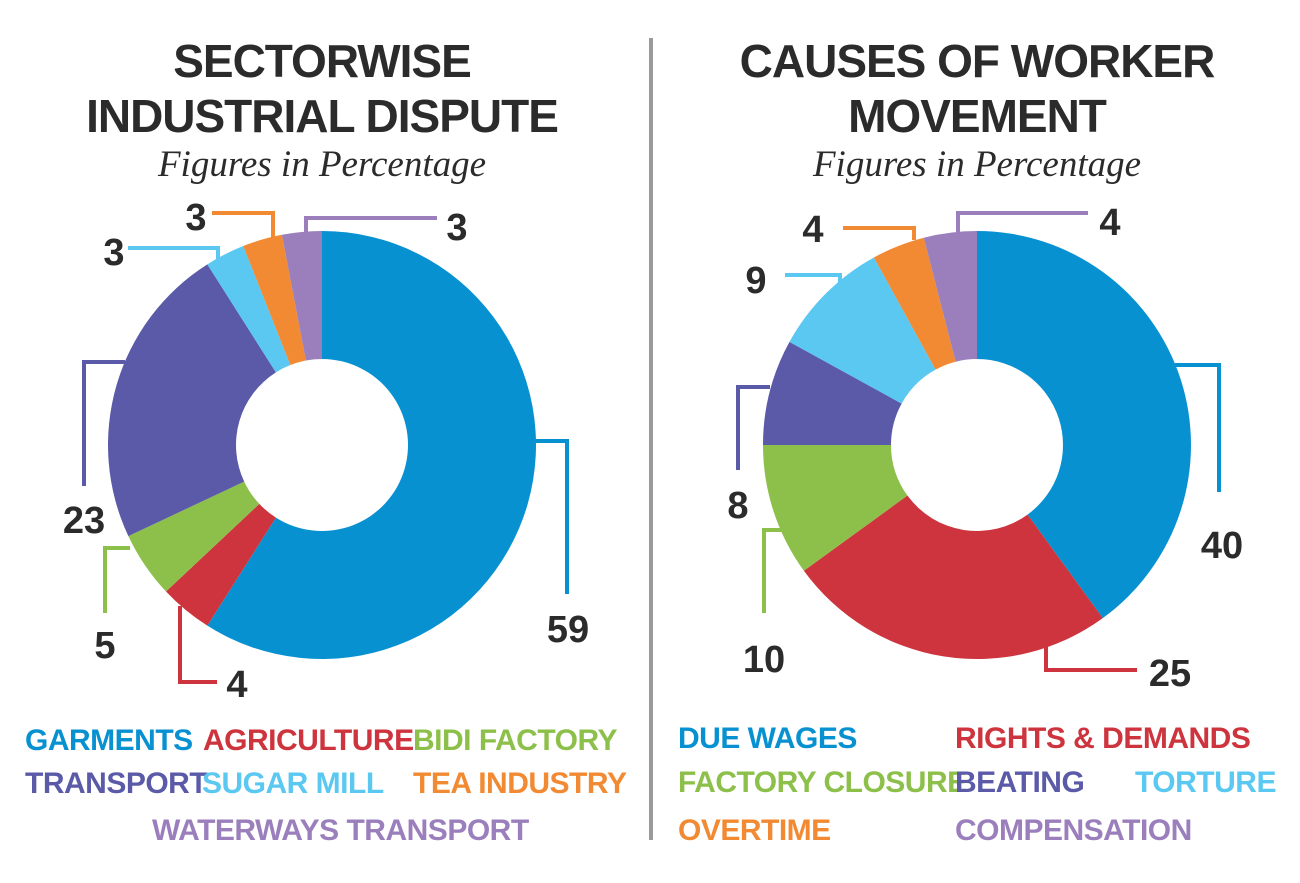 The height and width of the screenshot is (883, 1300). Describe the element at coordinates (371, 445) in the screenshot. I see `pie-slice-garments` at that location.